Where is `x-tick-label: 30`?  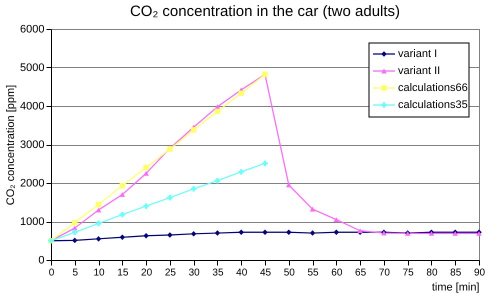 x-tick-label: 30 is located at coordinates (194, 273).